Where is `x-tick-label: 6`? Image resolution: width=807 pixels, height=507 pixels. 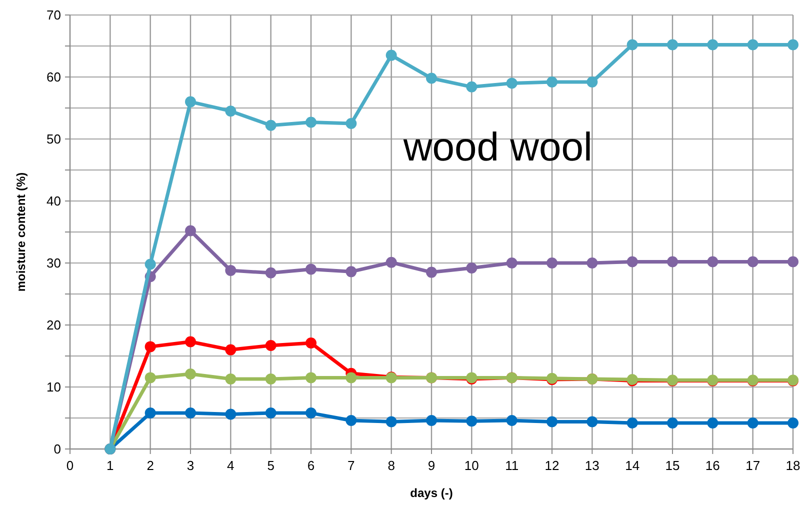
x-tick-label: 6 is located at coordinates (311, 465).